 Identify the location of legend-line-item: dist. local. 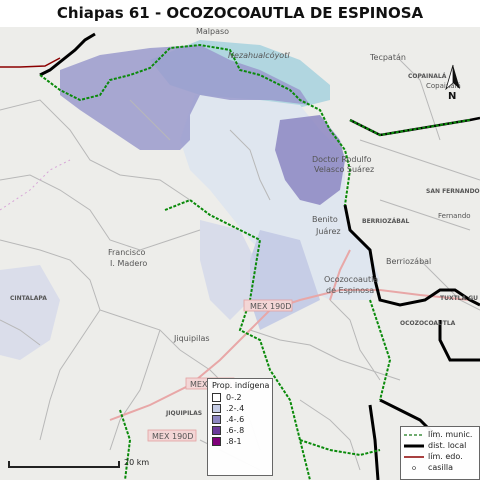
(440, 445).